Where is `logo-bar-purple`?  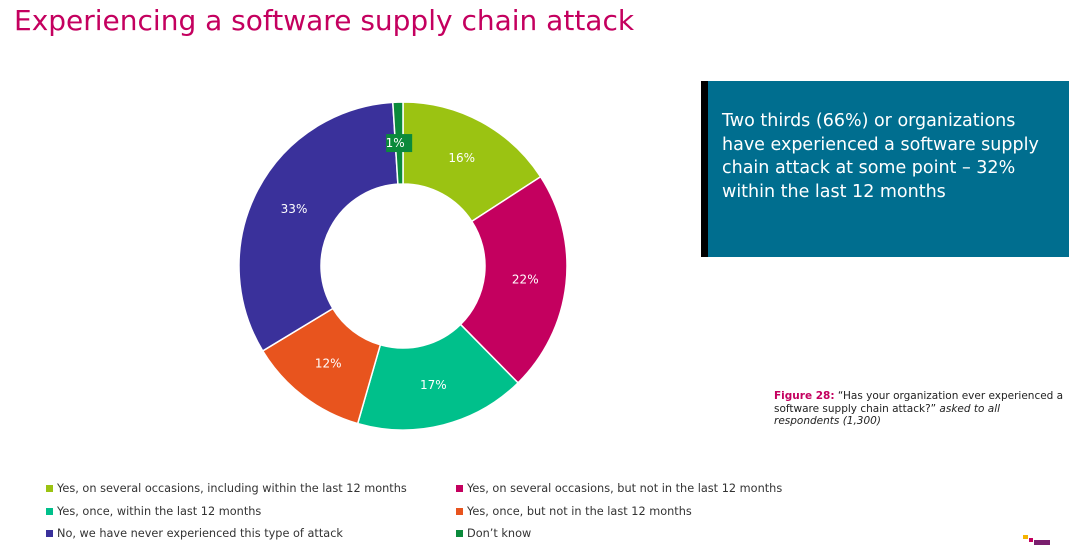
logo-bar-purple is located at coordinates (1042, 542).